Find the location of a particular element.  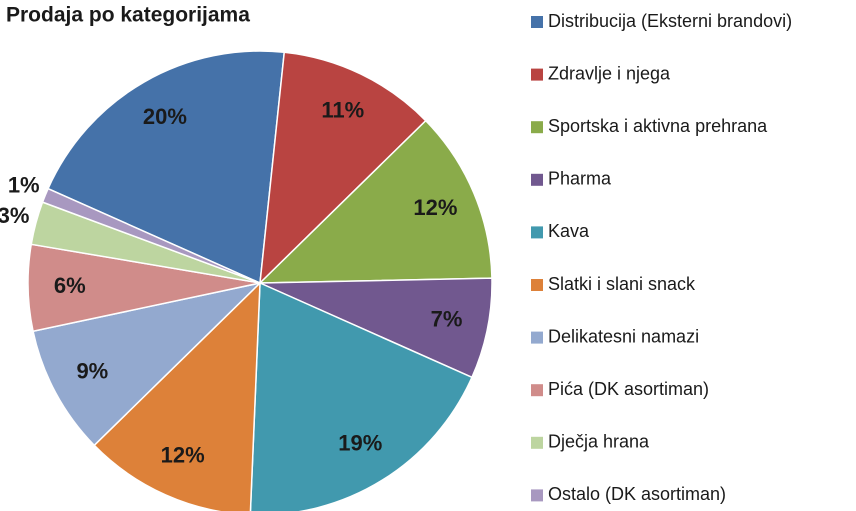

legend-label: Kava is located at coordinates (569, 231).